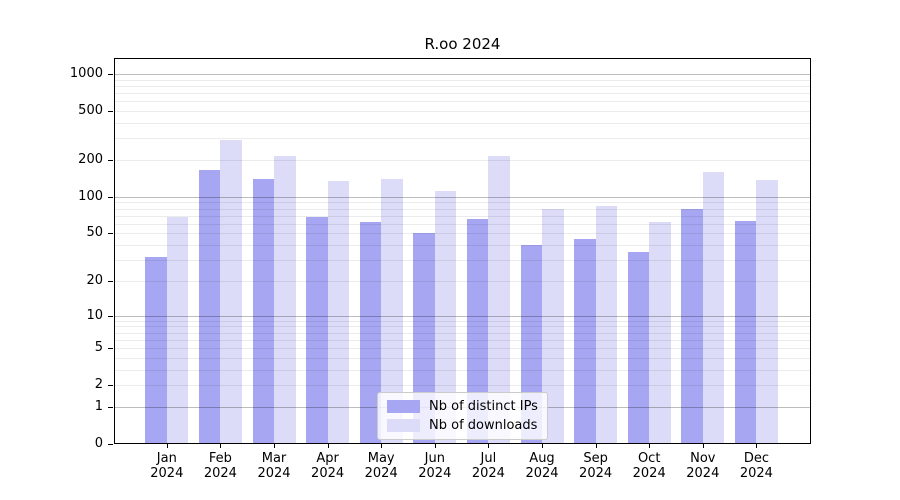 This screenshot has width=900, height=500. What do you see at coordinates (86, 74) in the screenshot?
I see `y-axis-tick-label: 1000` at bounding box center [86, 74].